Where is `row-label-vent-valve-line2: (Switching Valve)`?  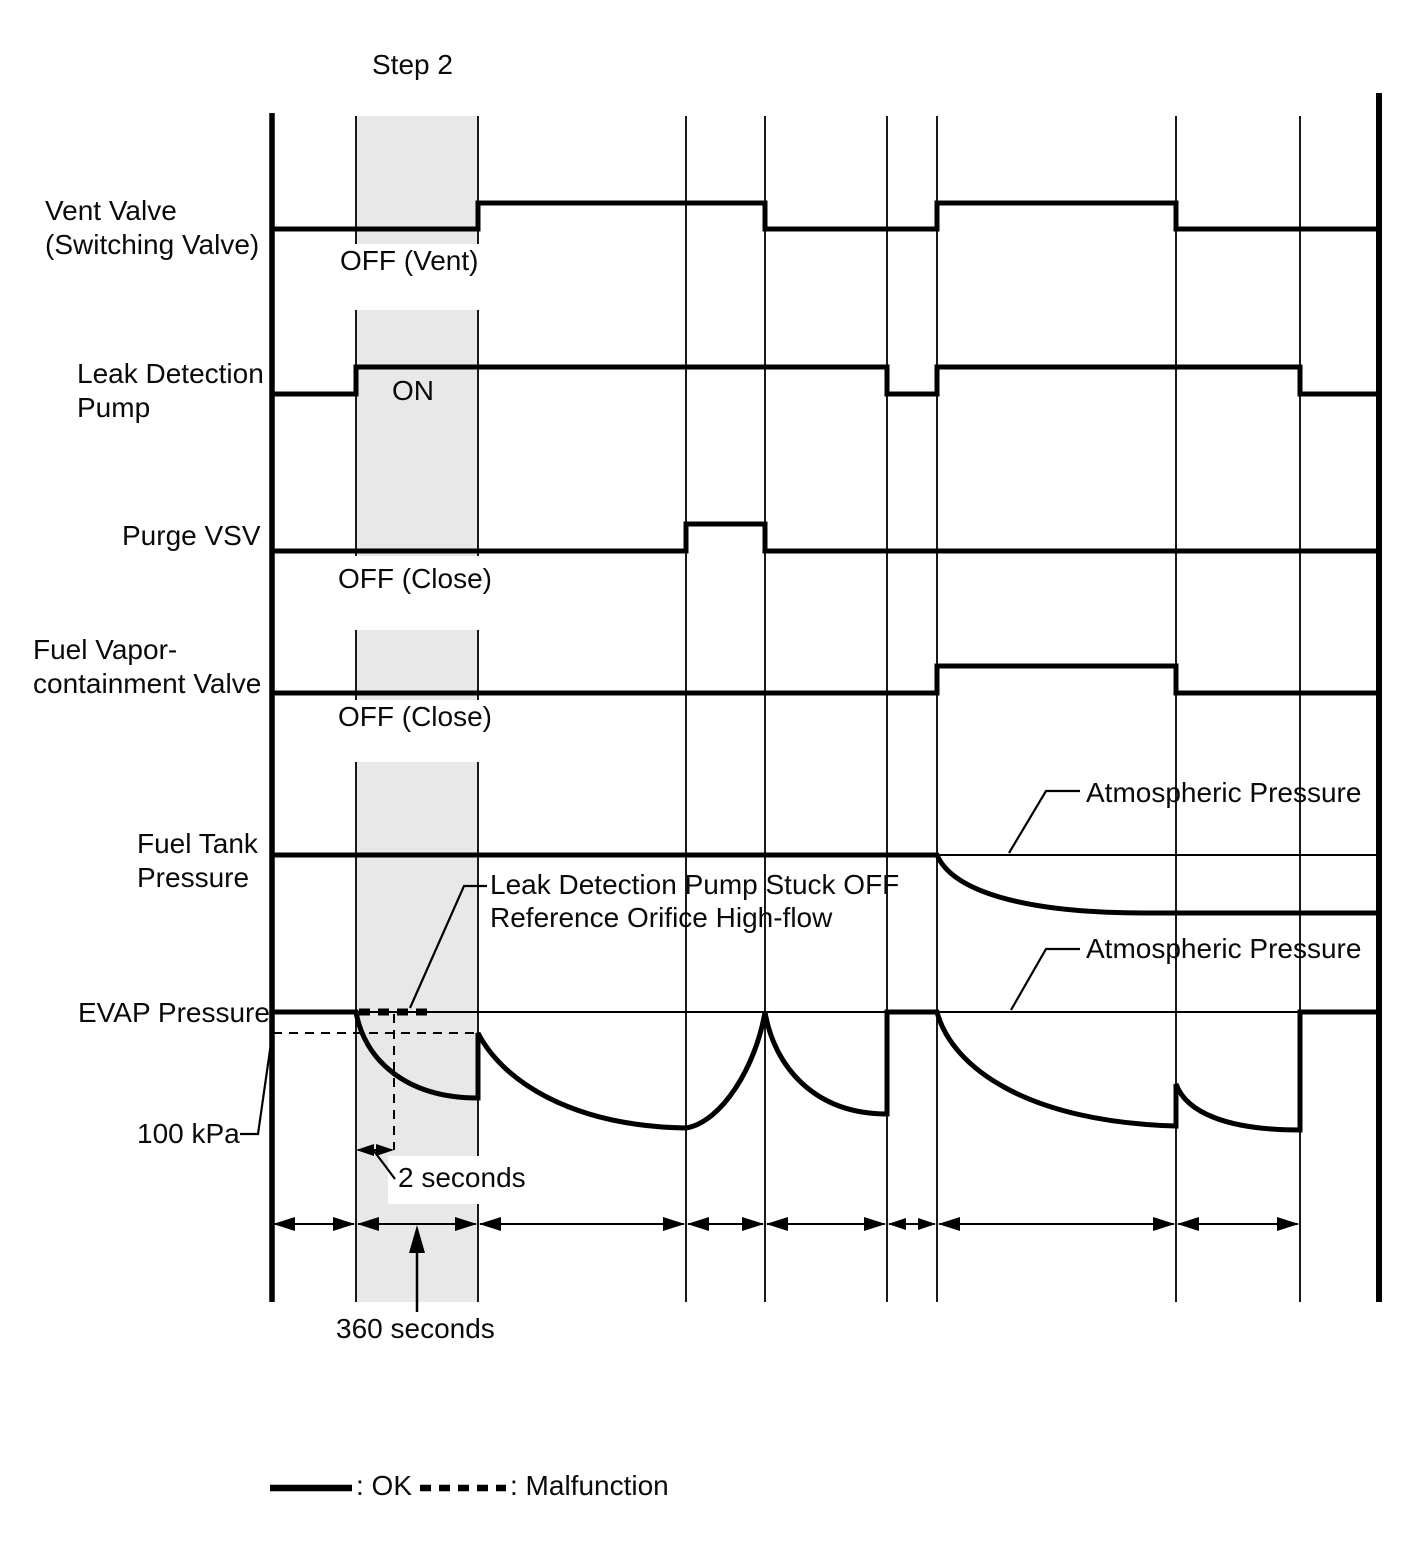
row-label-vent-valve-line2: (Switching Valve) is located at coordinates (152, 244).